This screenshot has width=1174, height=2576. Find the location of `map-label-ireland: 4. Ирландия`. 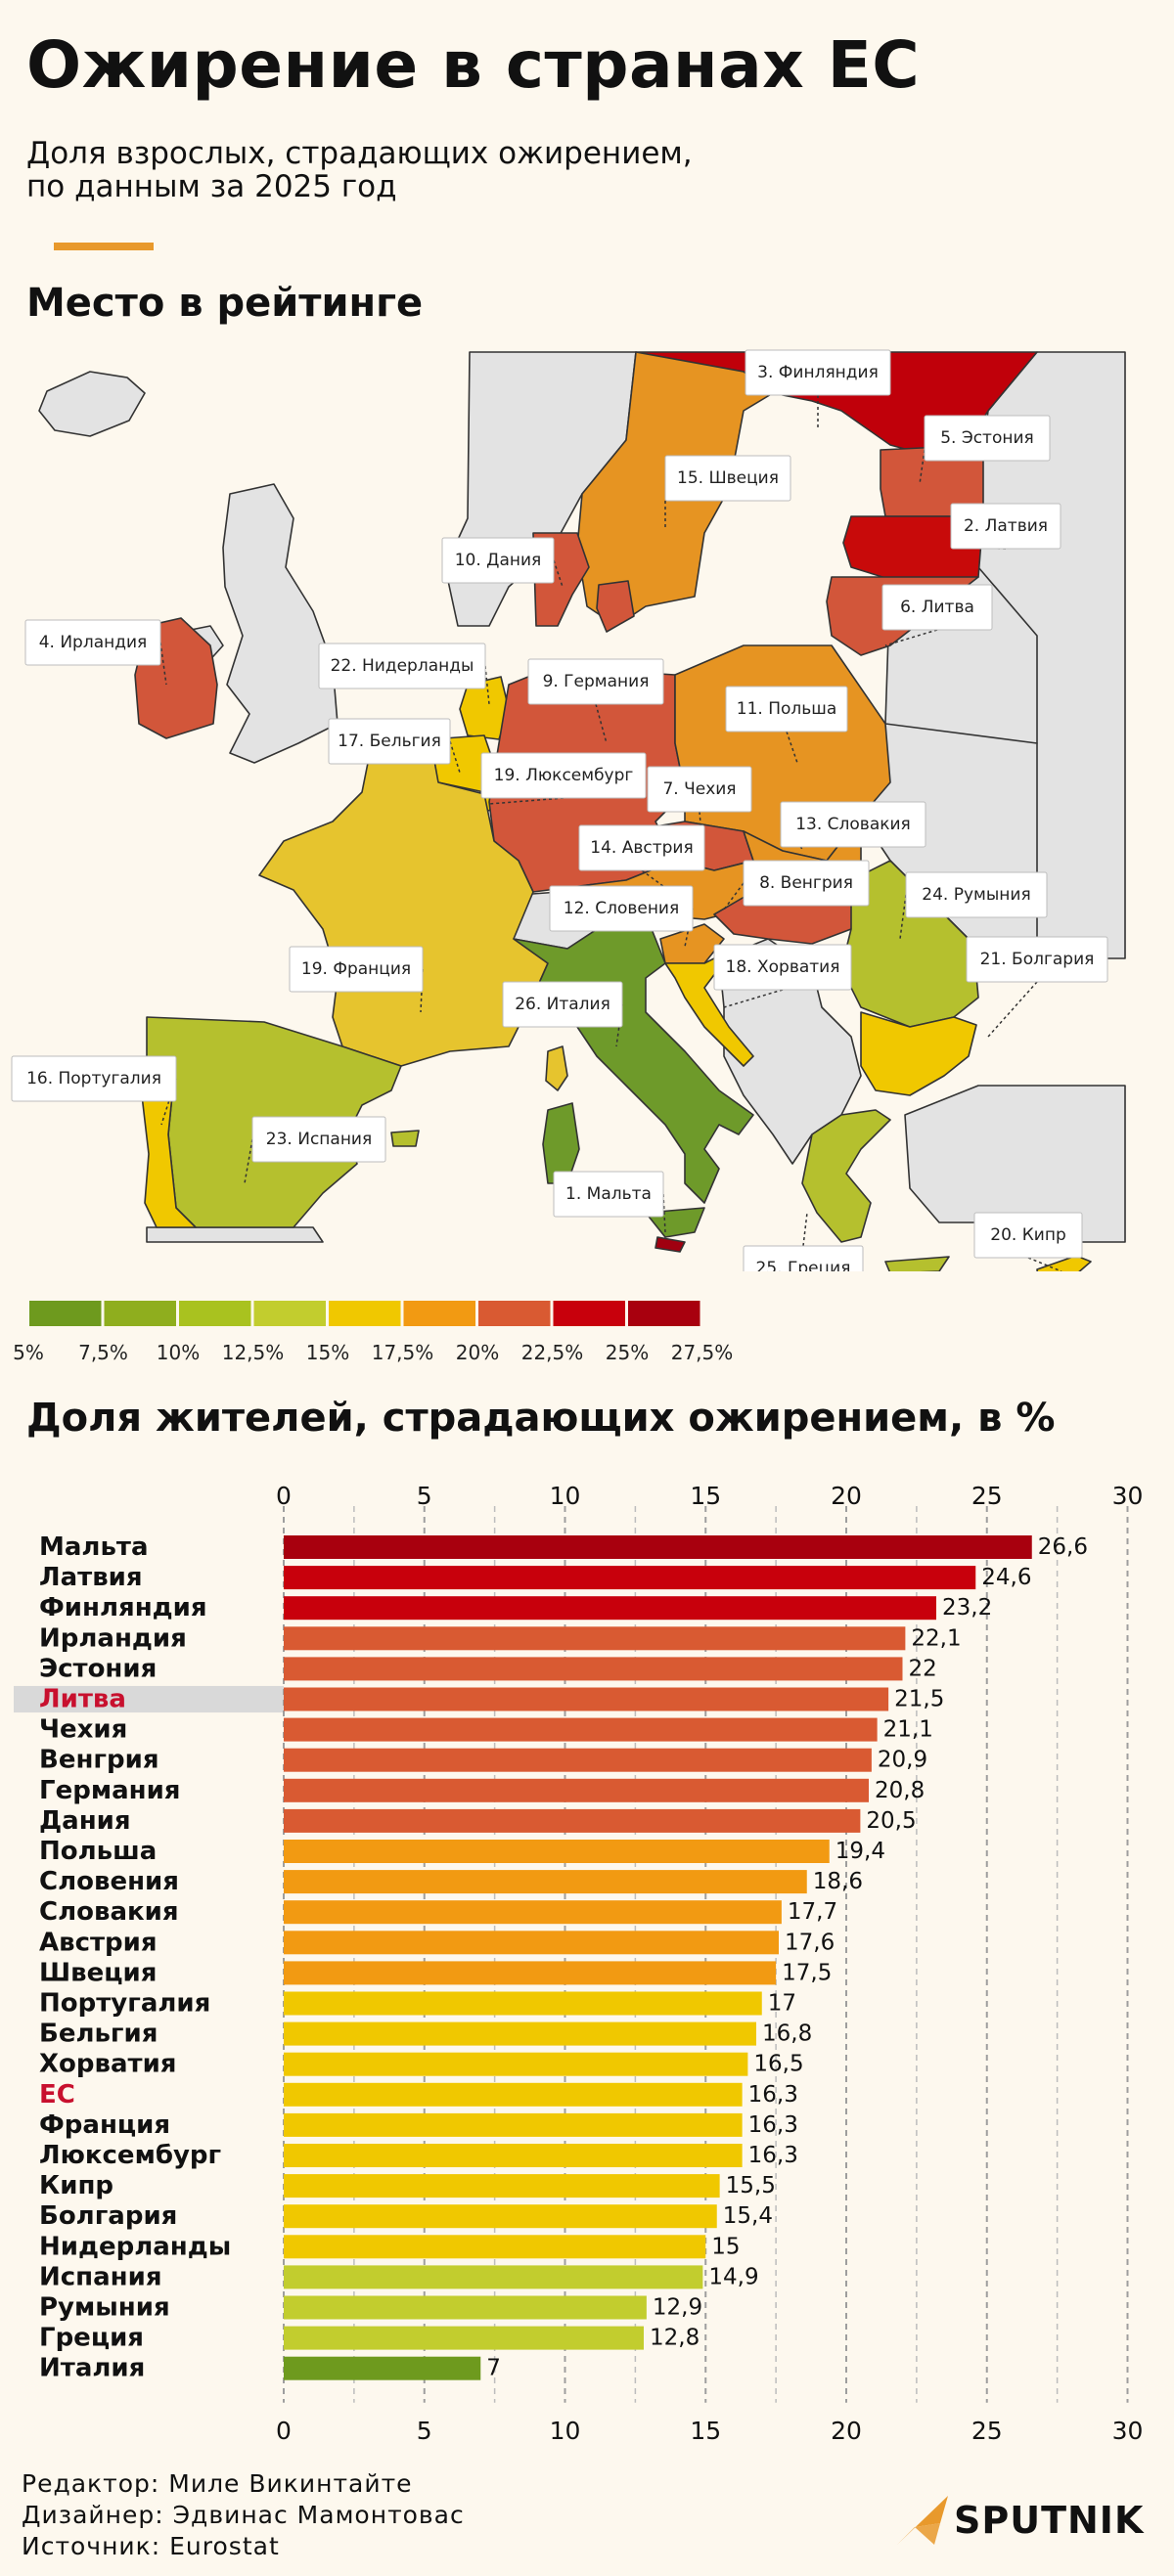

map-label-ireland: 4. Ирландия is located at coordinates (92, 642).